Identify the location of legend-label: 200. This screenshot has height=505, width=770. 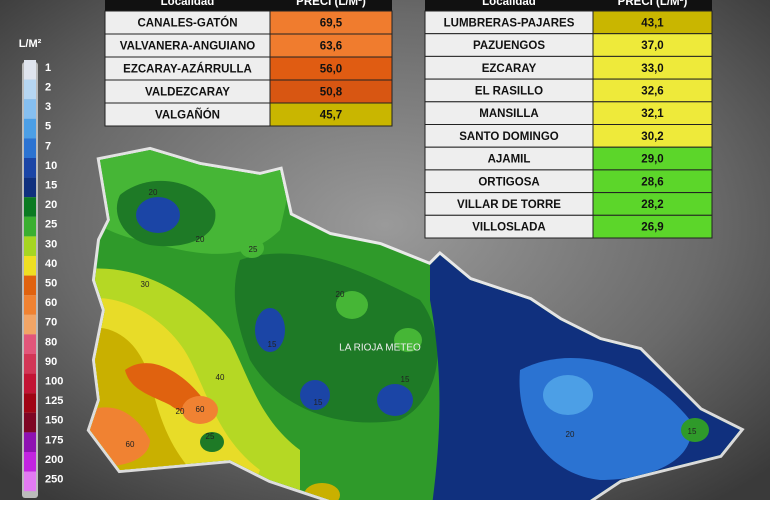
(54, 460).